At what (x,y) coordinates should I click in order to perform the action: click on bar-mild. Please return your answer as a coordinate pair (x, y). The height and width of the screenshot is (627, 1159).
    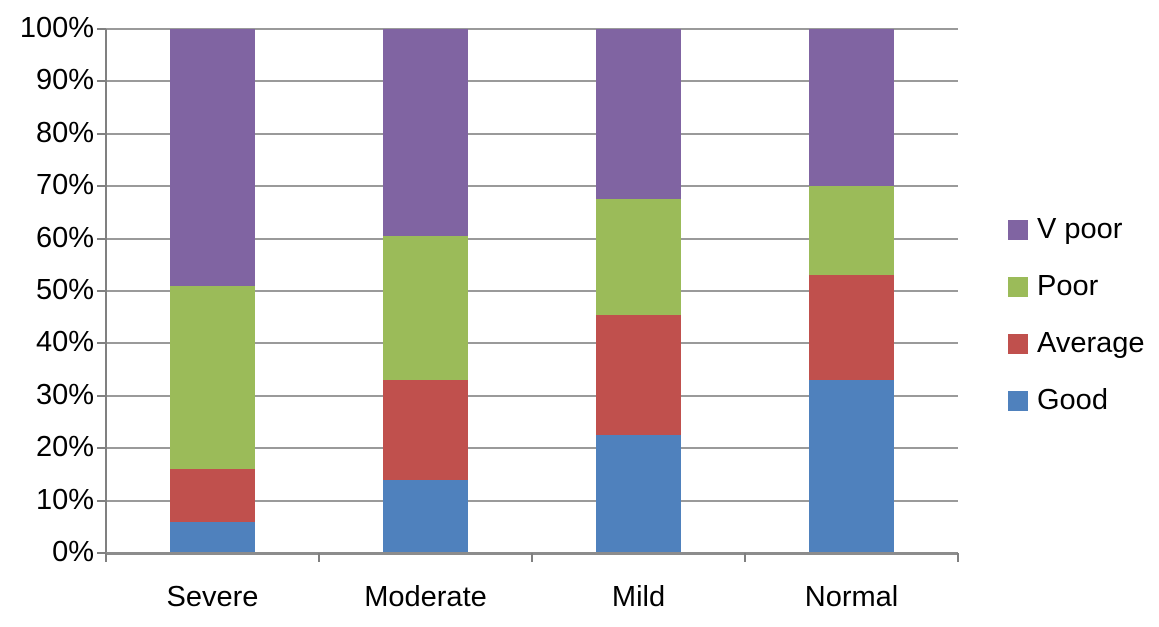
    Looking at the image, I should click on (638, 291).